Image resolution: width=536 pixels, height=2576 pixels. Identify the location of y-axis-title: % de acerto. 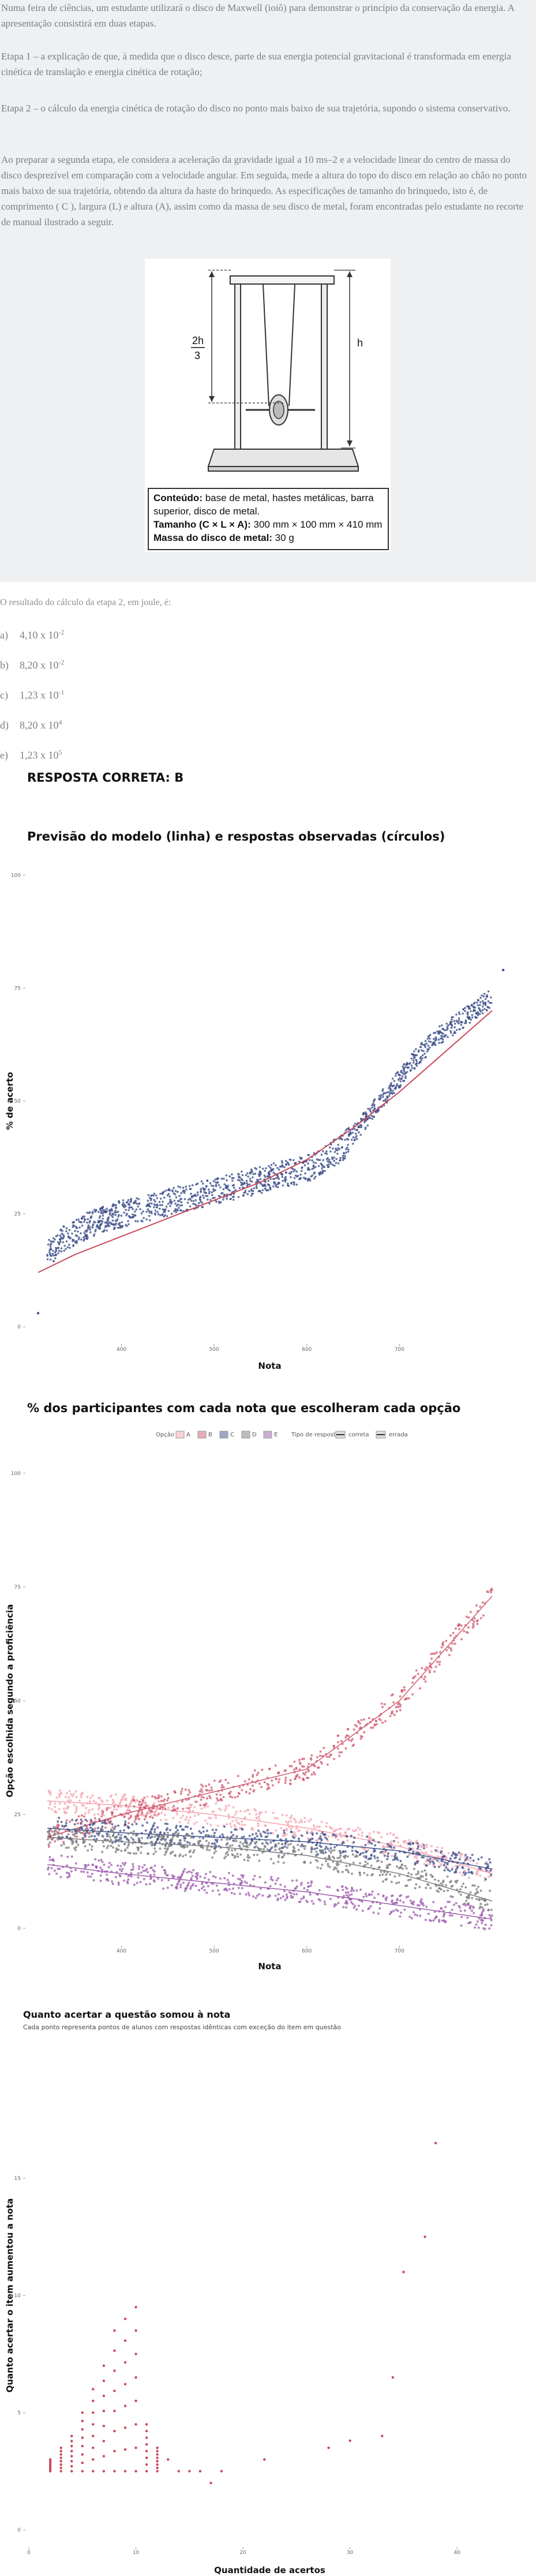
(10, 1101).